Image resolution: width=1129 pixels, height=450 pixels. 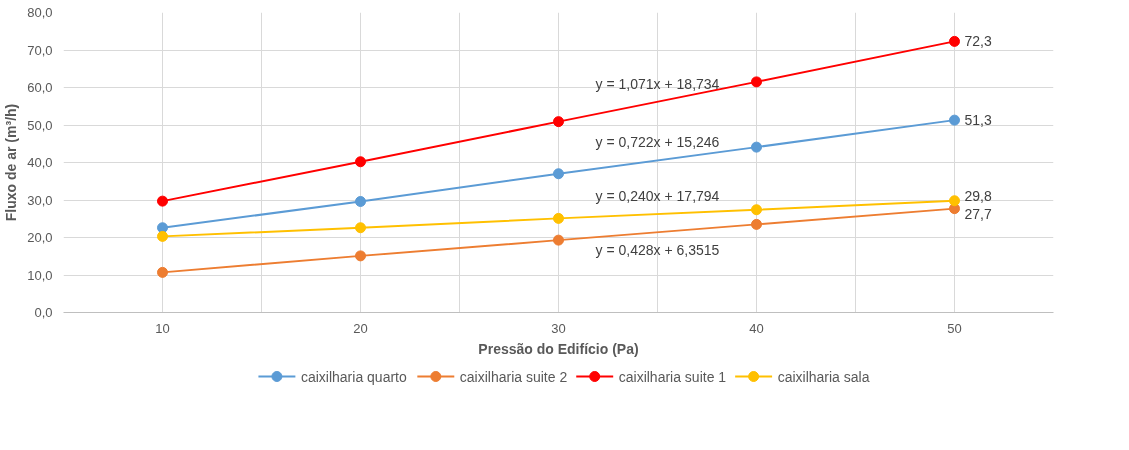 I want to click on x-axis-title: Pressão do Edifício (Pa), so click(x=558, y=348).